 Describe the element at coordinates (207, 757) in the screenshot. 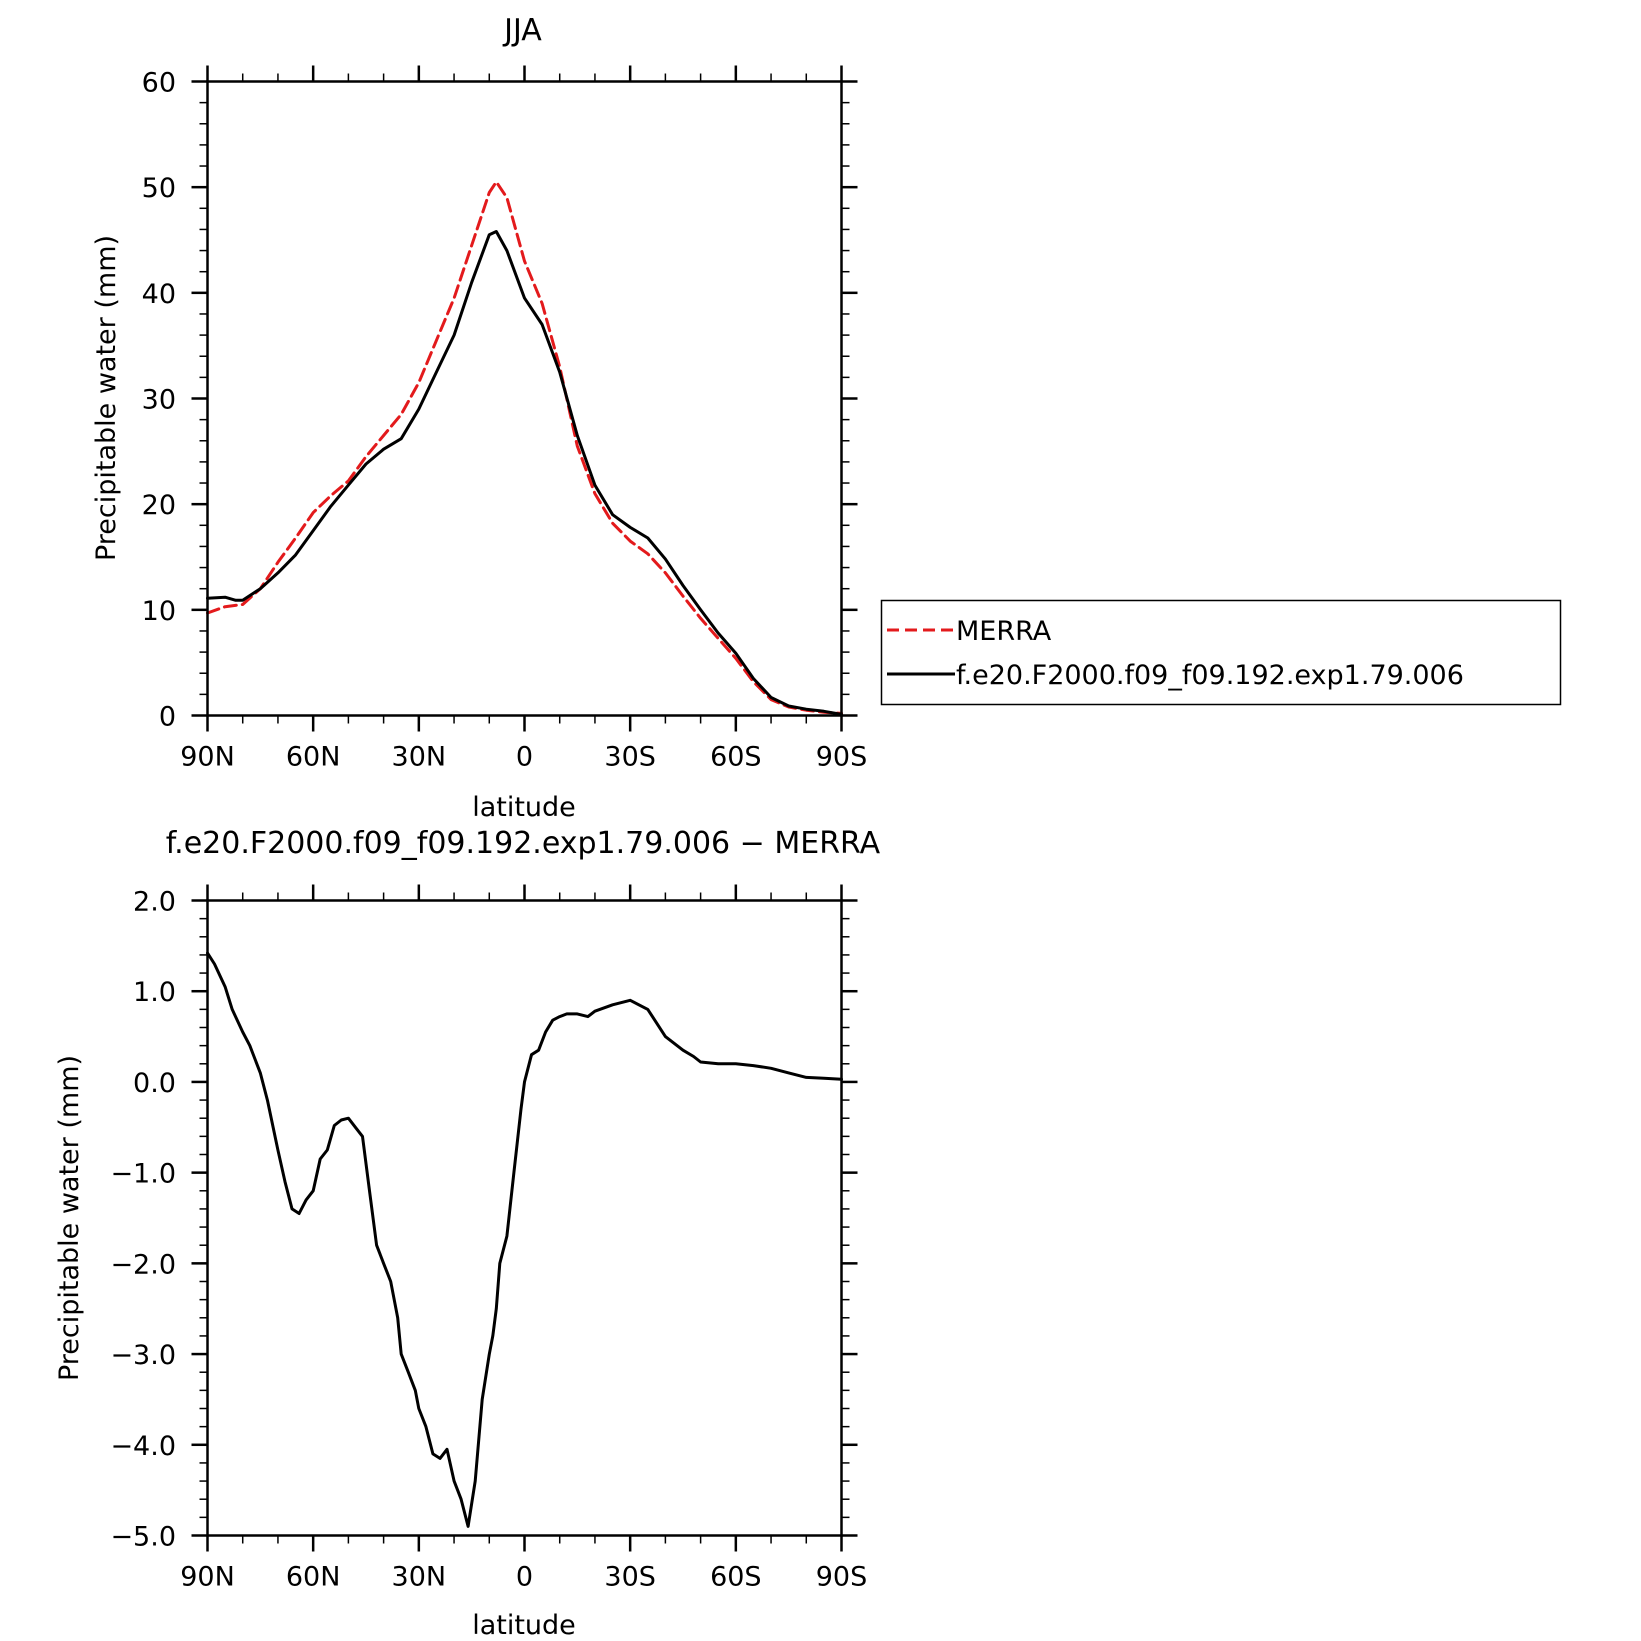

I see `top-x-tick-label: 90N` at that location.